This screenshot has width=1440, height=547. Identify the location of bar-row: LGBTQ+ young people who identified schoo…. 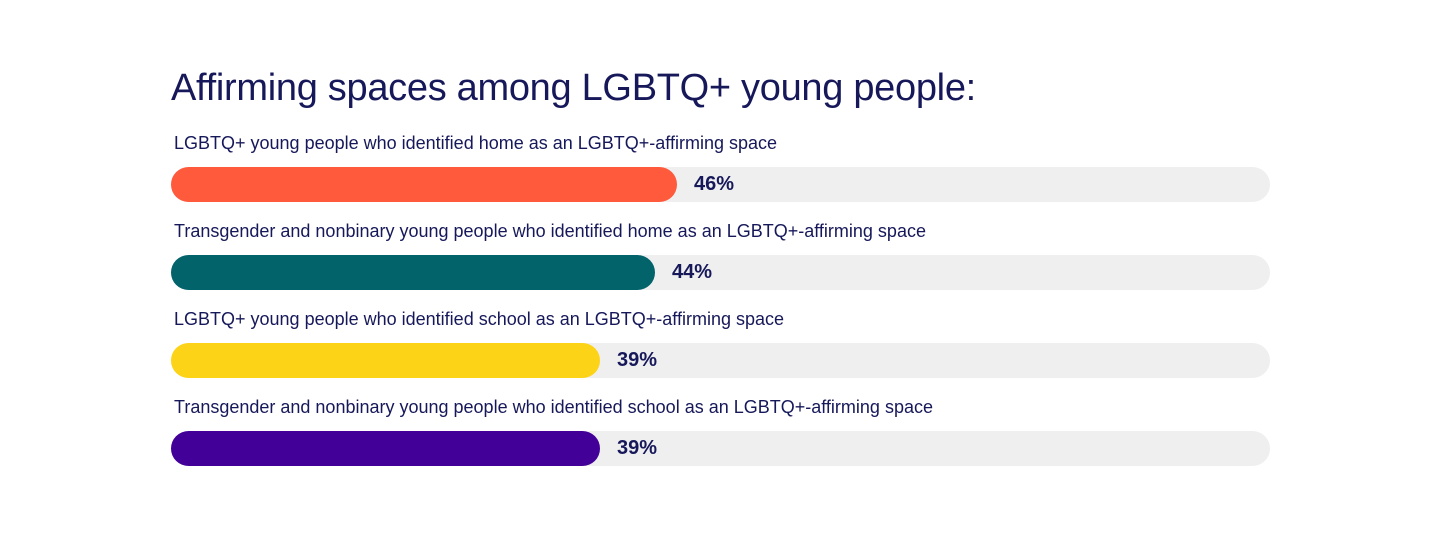
(720, 351).